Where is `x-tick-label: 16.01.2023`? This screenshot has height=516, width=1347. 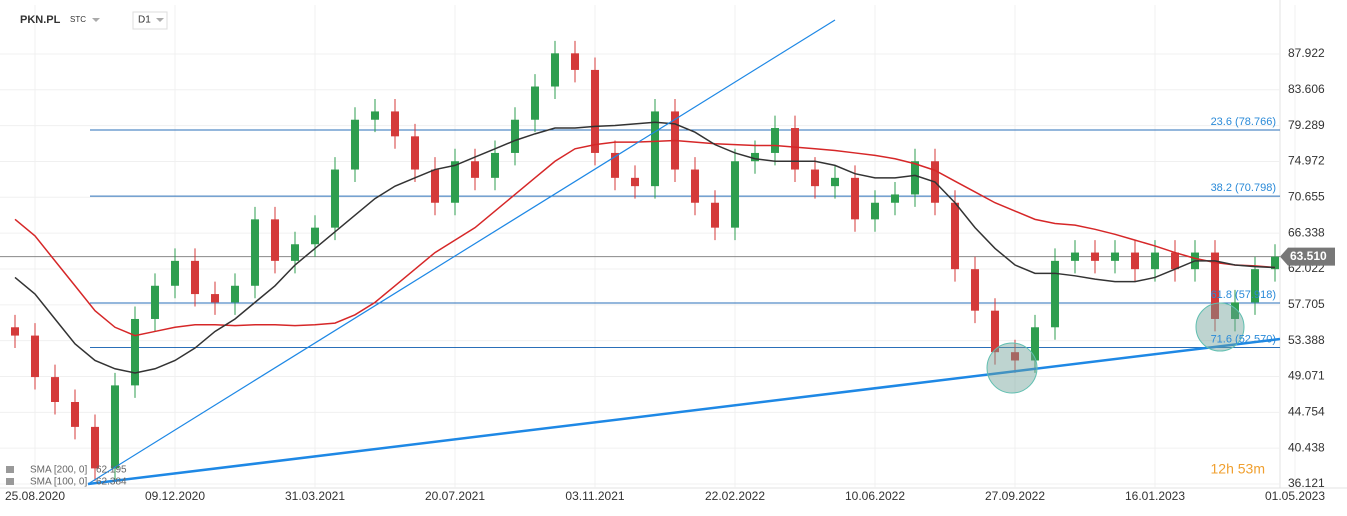 x-tick-label: 16.01.2023 is located at coordinates (1155, 496).